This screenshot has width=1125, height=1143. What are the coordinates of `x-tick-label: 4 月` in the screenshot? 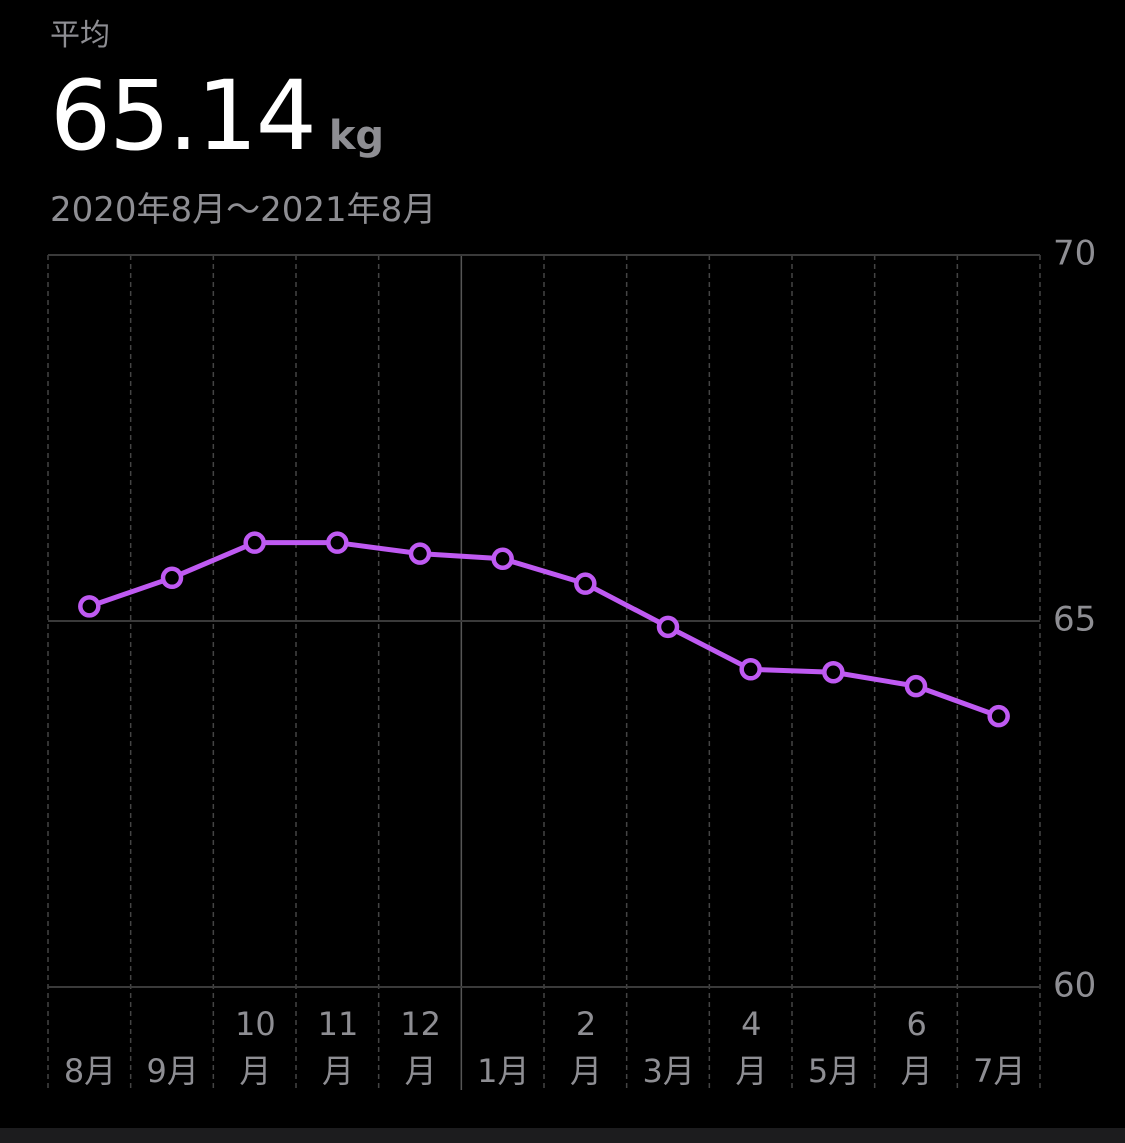 It's located at (751, 1047).